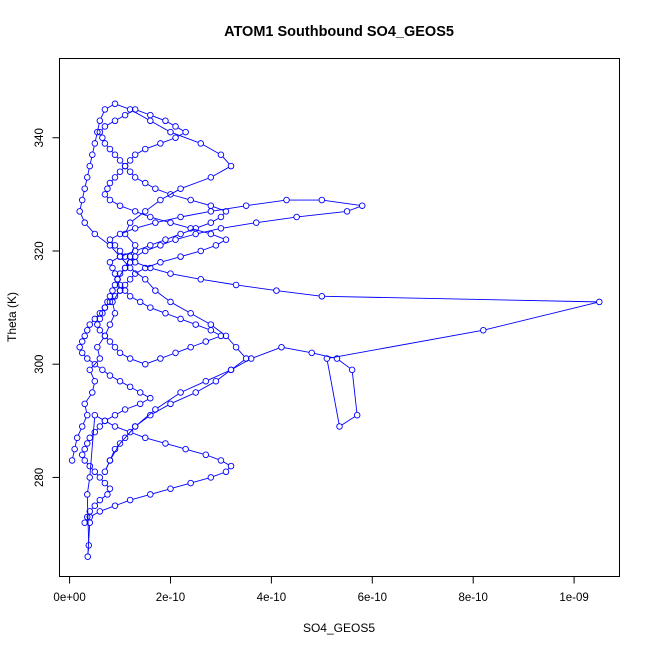 The height and width of the screenshot is (650, 650). What do you see at coordinates (12, 317) in the screenshot?
I see `y-axis-label: Theta (K)` at bounding box center [12, 317].